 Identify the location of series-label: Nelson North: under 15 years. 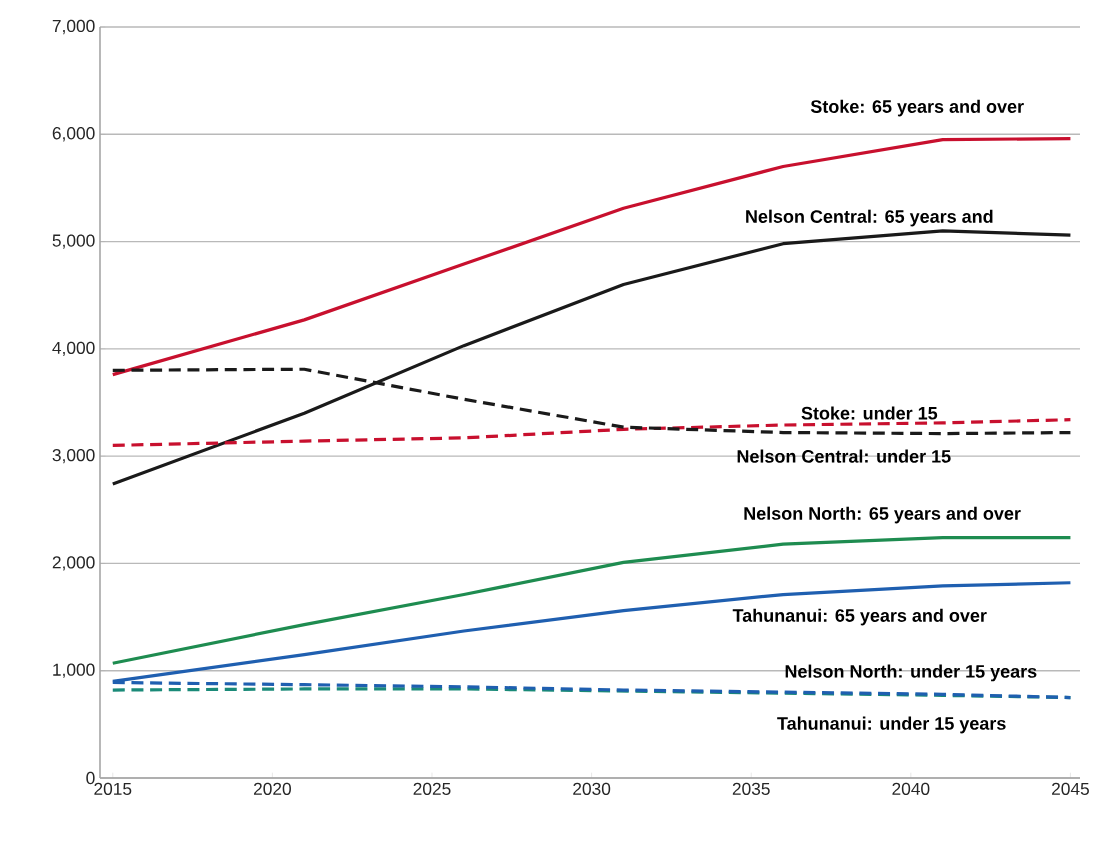
(911, 673).